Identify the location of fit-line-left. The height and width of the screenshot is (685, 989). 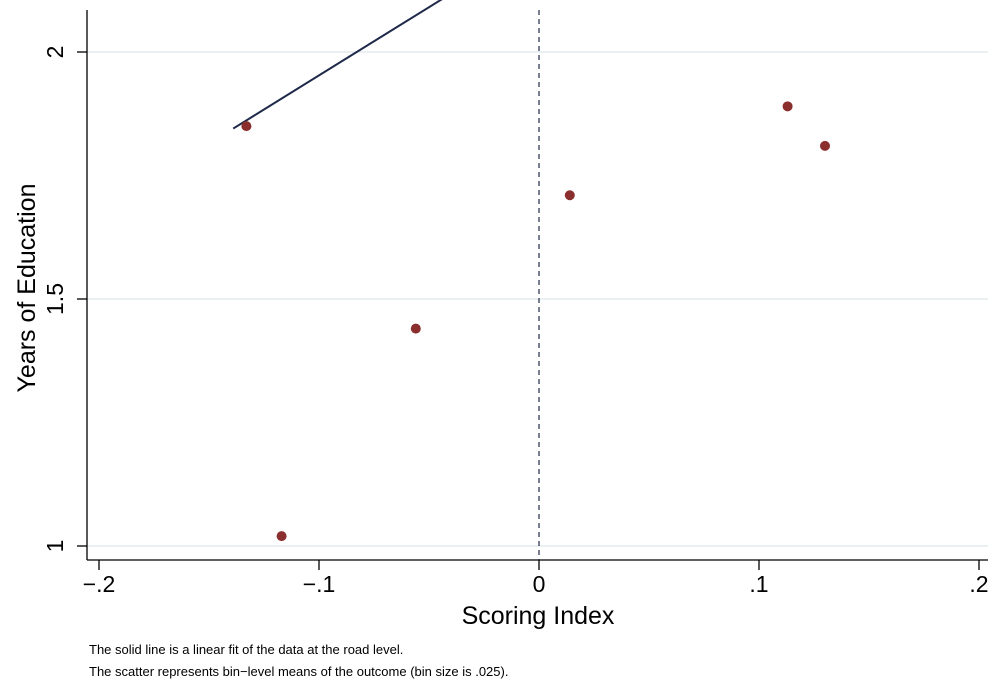
(337, 65).